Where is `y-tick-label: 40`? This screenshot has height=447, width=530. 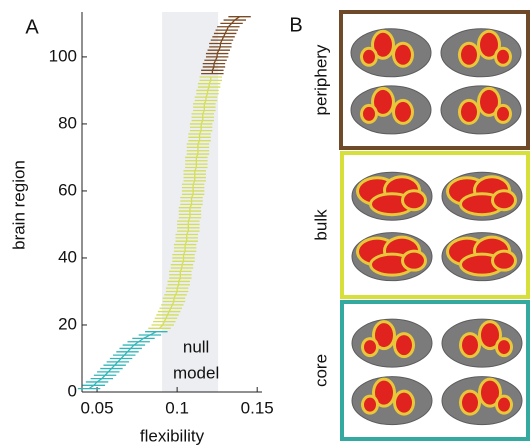
y-tick-label: 40 is located at coordinates (67, 256).